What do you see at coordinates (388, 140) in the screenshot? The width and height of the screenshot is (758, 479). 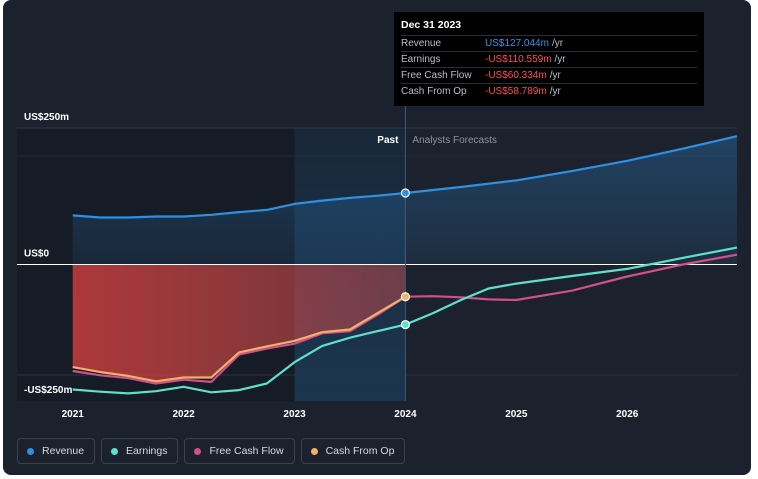 I see `past-label: Past` at bounding box center [388, 140].